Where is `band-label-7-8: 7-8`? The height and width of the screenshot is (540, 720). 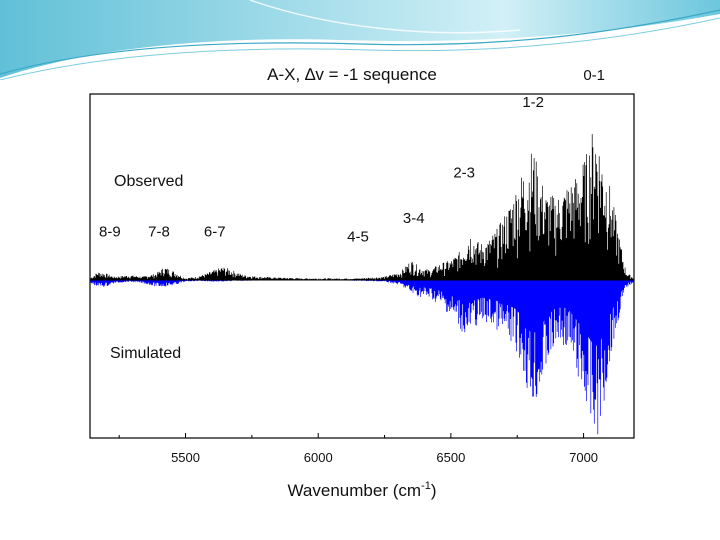
band-label-7-8: 7-8 is located at coordinates (159, 231).